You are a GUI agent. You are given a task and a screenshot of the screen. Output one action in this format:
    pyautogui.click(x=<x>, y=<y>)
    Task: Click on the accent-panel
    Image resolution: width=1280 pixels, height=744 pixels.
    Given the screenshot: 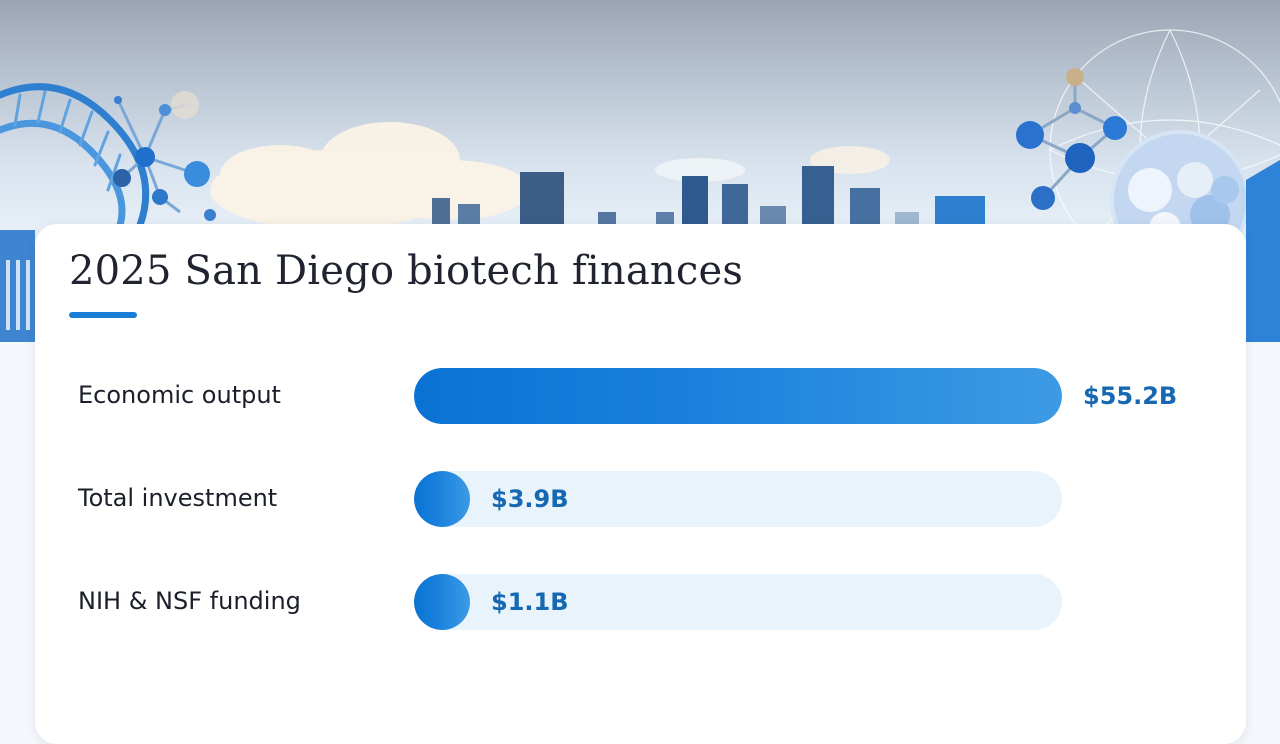 What is the action you would take?
    pyautogui.click(x=1263, y=251)
    